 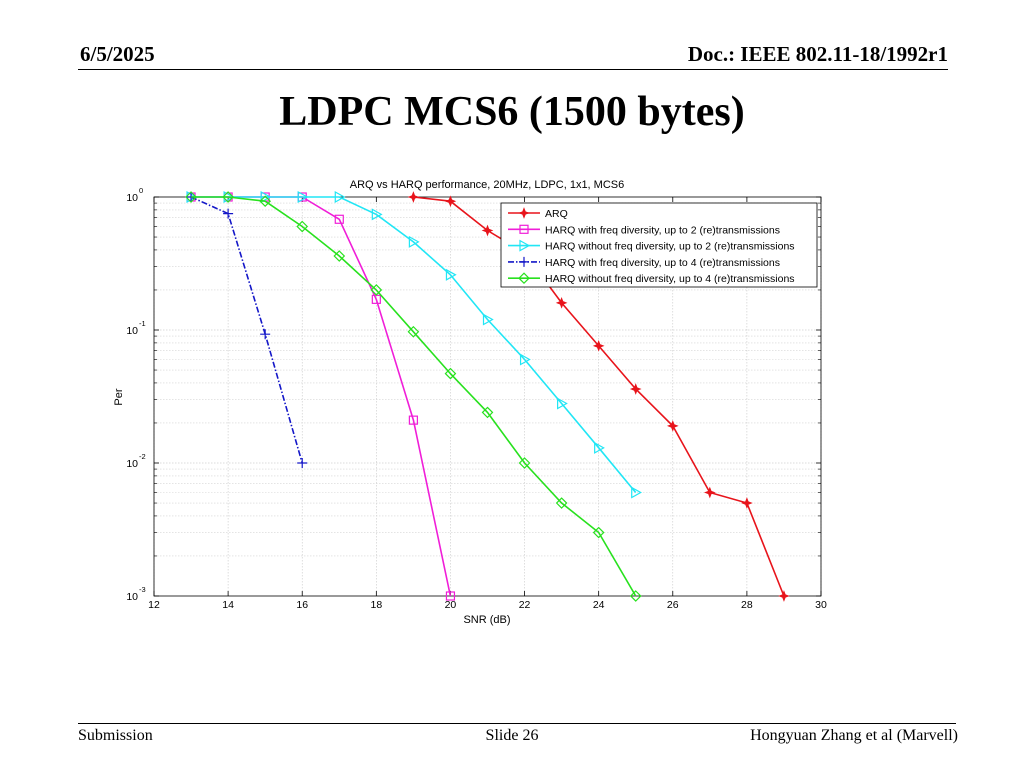 I want to click on footer-slide-number: Slide 26, so click(x=512, y=735).